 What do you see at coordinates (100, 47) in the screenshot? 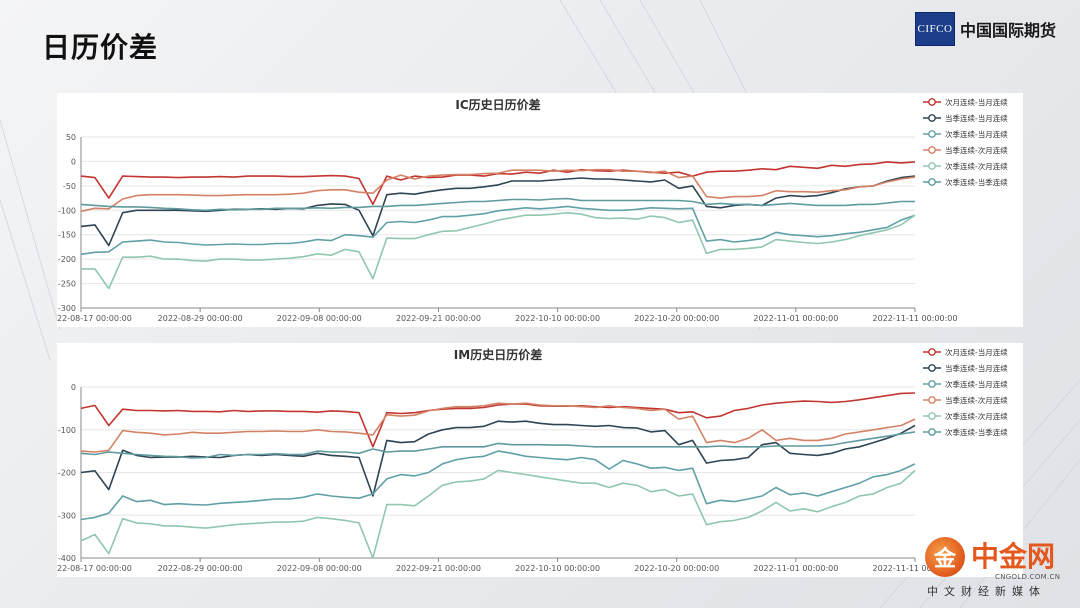
I see `page-title: 日历价差` at bounding box center [100, 47].